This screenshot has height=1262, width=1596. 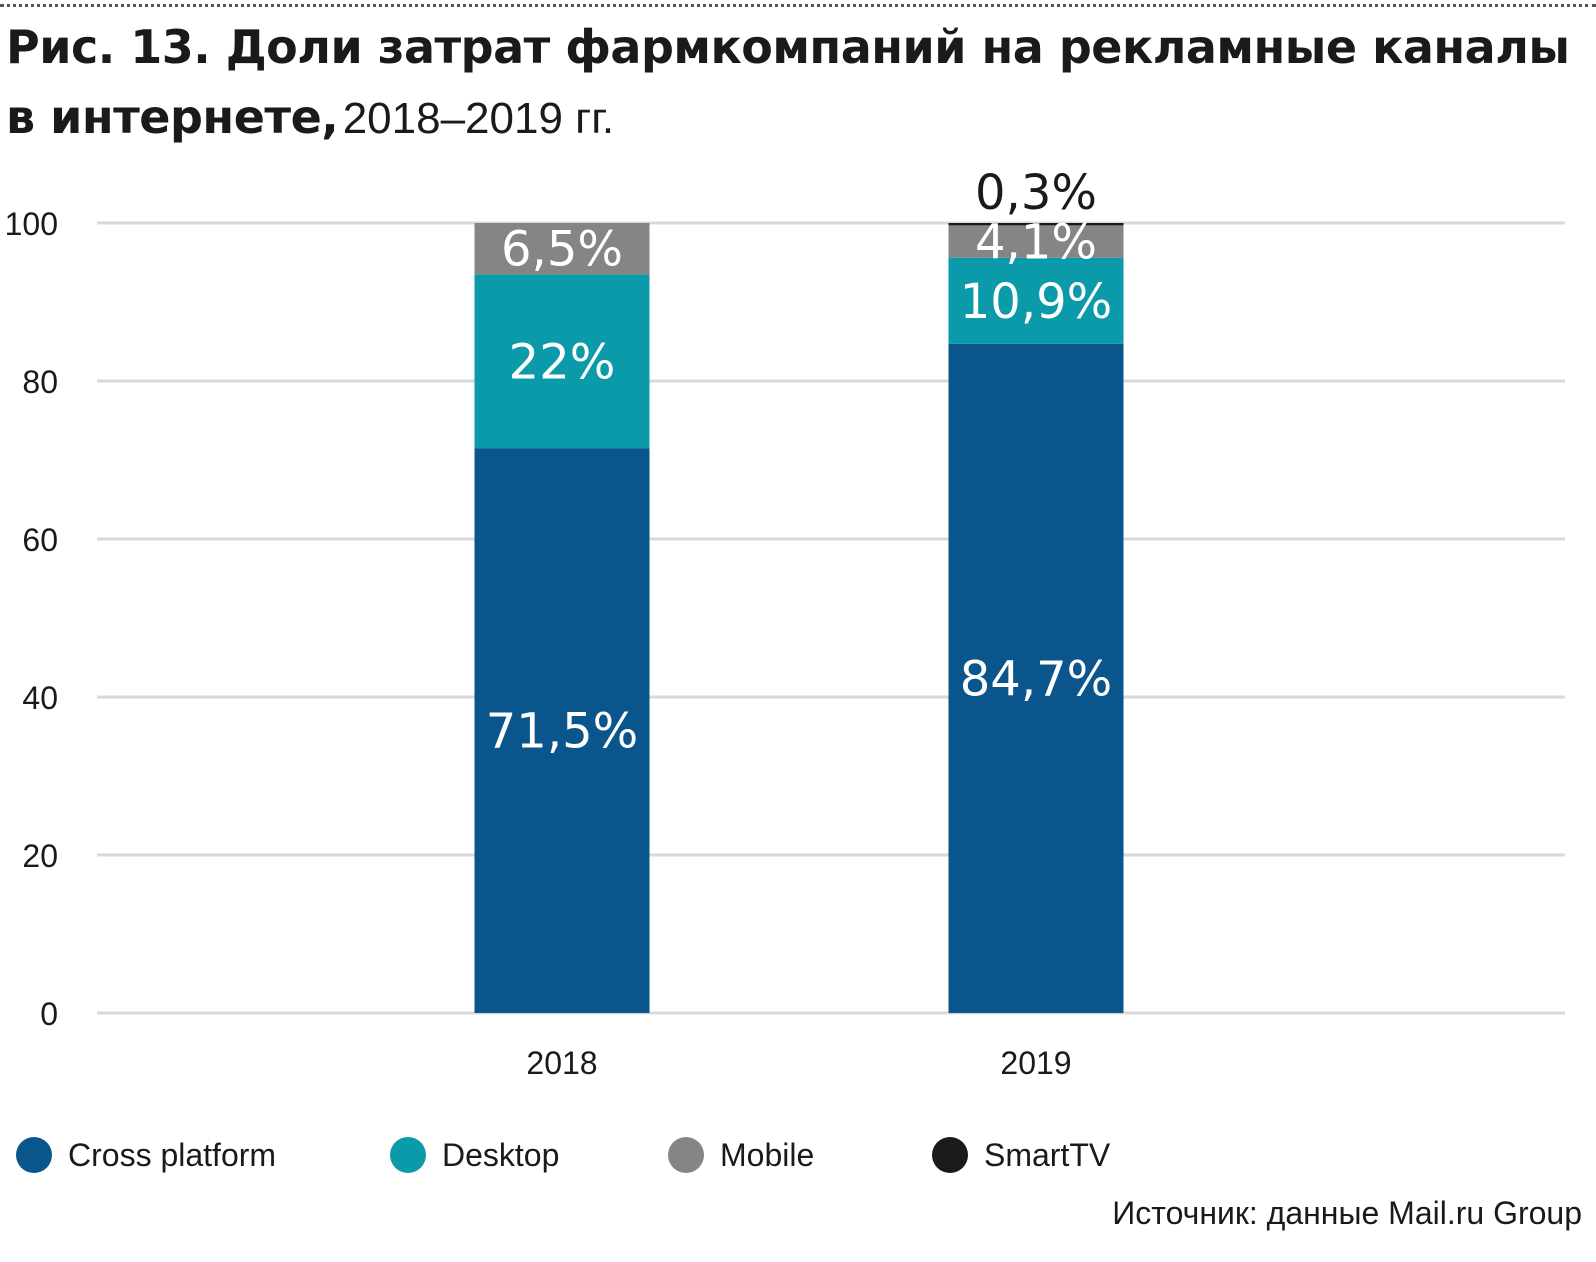 I want to click on legend-item: Cross platform, so click(x=146, y=1155).